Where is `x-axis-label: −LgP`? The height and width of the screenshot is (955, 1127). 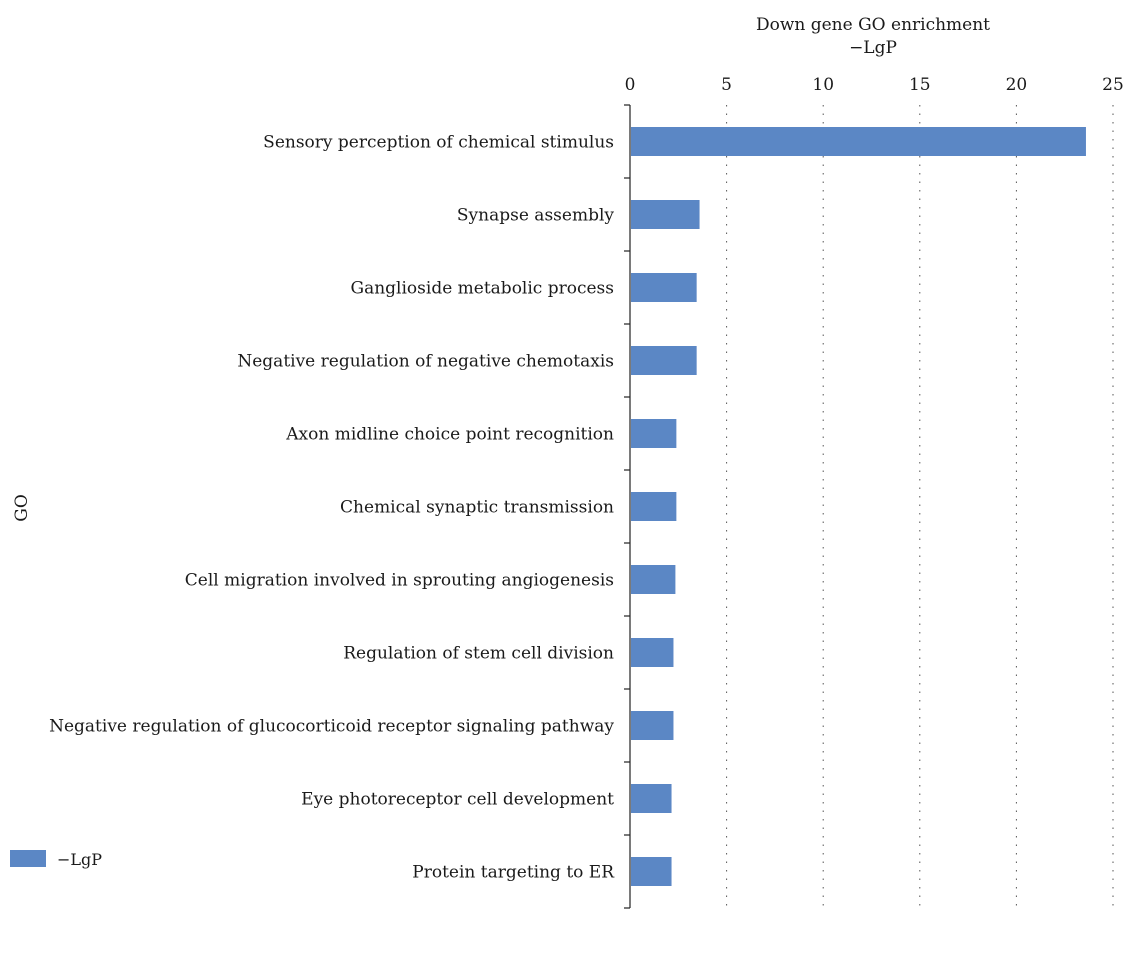 x-axis-label: −LgP is located at coordinates (873, 48).